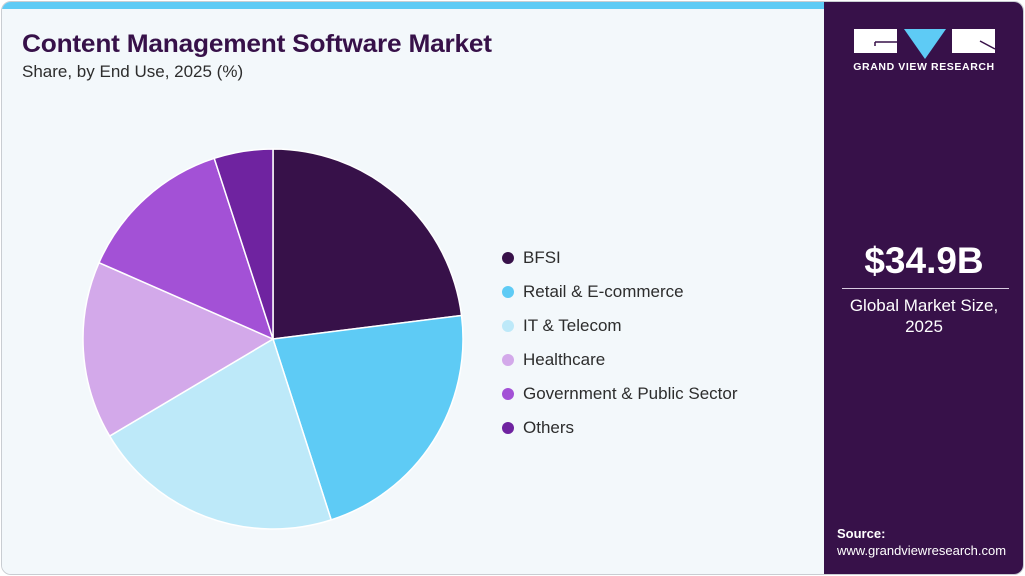 The width and height of the screenshot is (1025, 576). What do you see at coordinates (924, 67) in the screenshot?
I see `brand-name: GRAND VIEW RESEARCH` at bounding box center [924, 67].